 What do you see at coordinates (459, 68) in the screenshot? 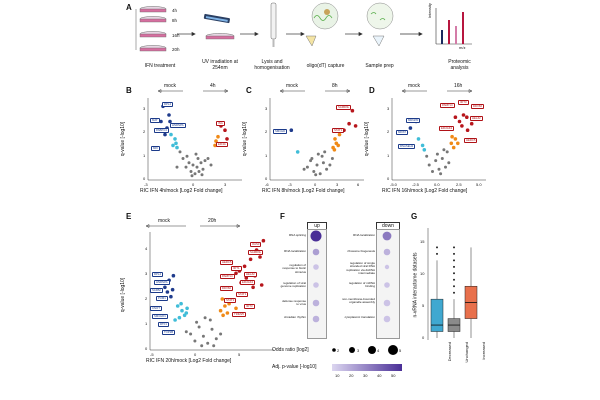
I see `step-proteomic-line2: analysis` at bounding box center [459, 68].